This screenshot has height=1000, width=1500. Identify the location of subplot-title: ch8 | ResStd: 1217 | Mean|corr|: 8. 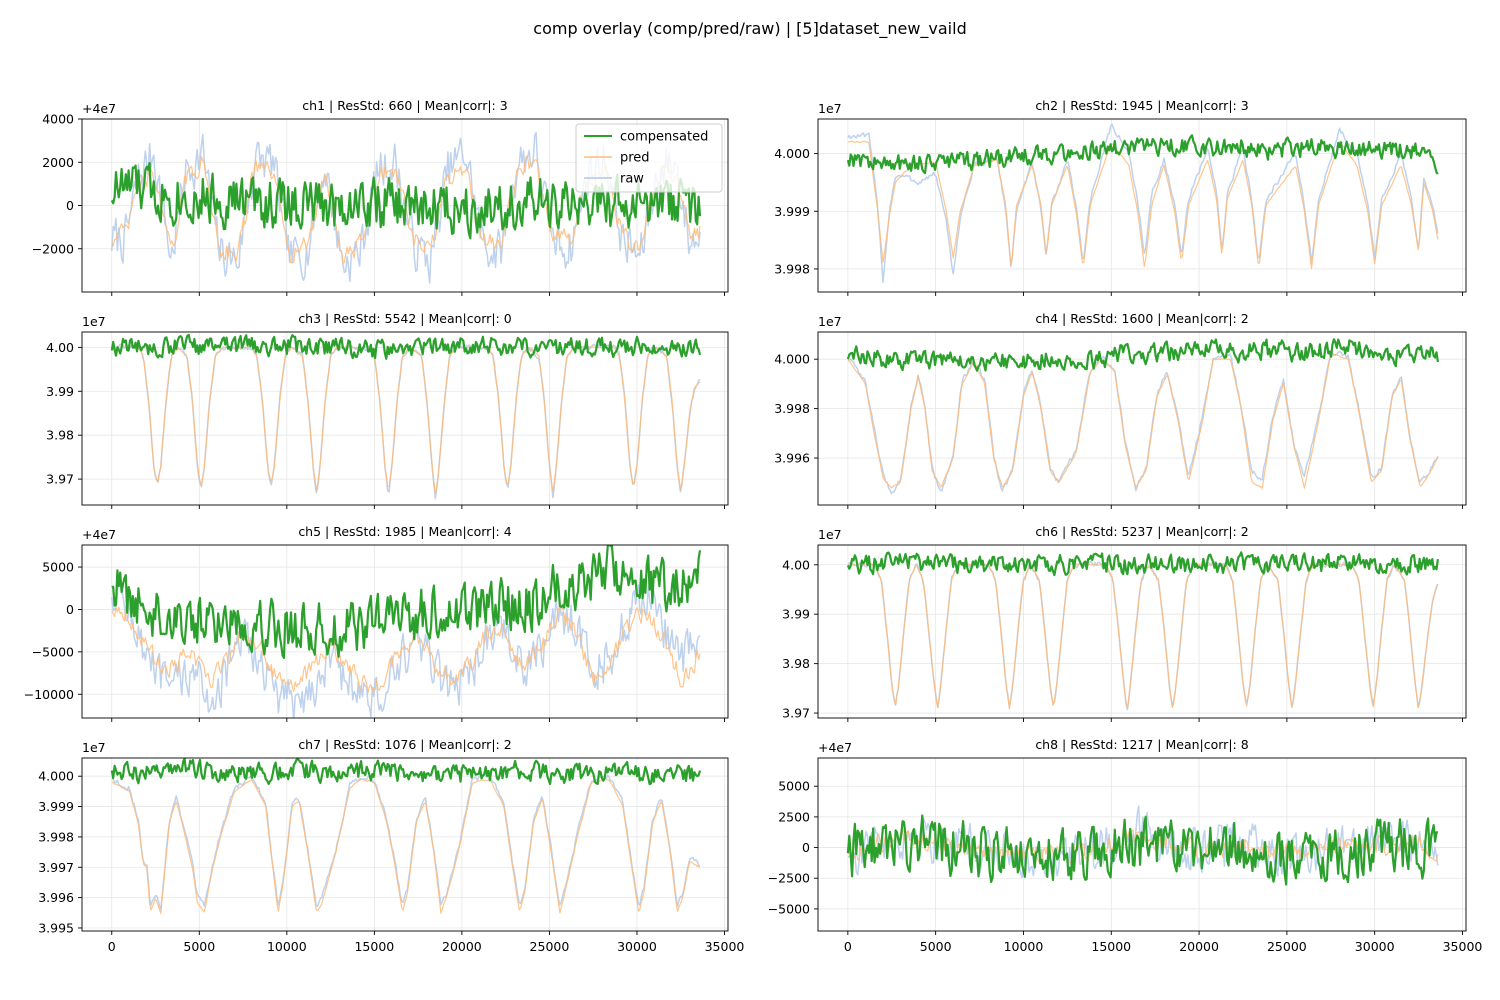
(1141, 744).